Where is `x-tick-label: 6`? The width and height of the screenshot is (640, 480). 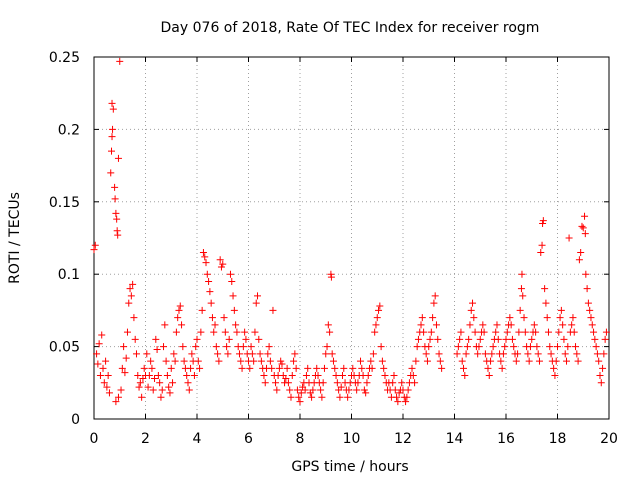
x-tick-label: 6 is located at coordinates (248, 439).